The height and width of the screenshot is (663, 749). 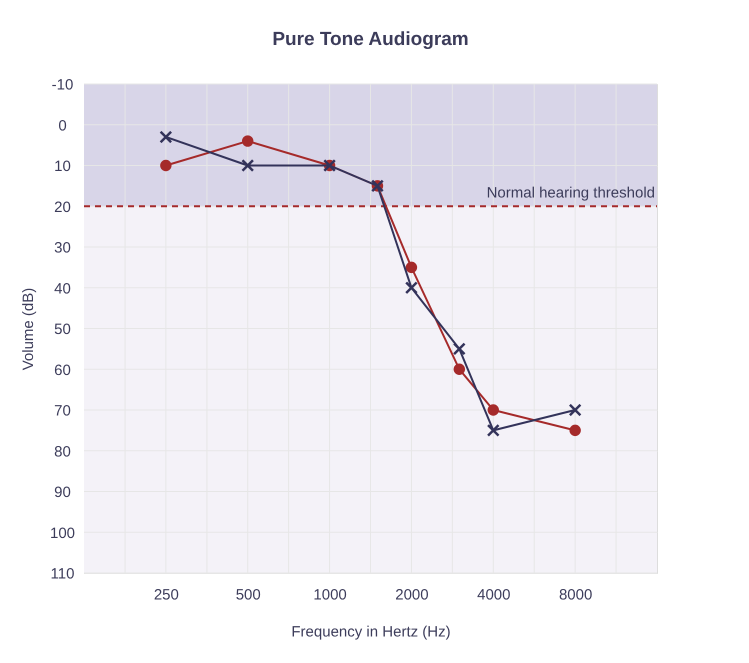 What do you see at coordinates (62, 492) in the screenshot?
I see `y-tick-label: 90` at bounding box center [62, 492].